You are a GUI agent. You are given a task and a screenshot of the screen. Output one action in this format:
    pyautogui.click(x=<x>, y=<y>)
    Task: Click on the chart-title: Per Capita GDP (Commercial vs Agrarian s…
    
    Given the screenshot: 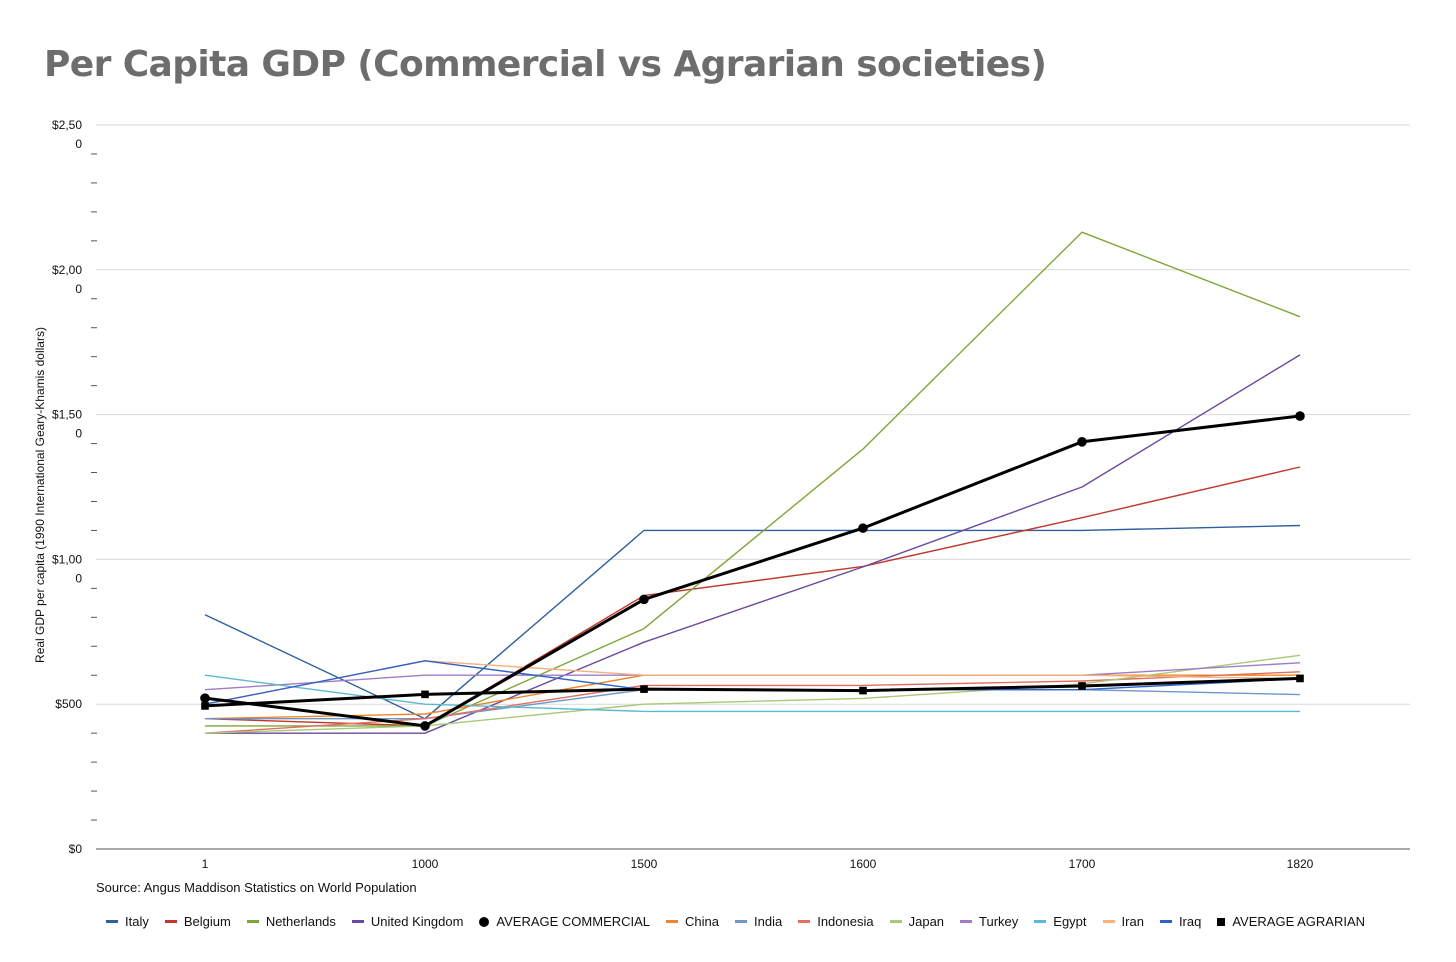 What is the action you would take?
    pyautogui.click(x=545, y=64)
    